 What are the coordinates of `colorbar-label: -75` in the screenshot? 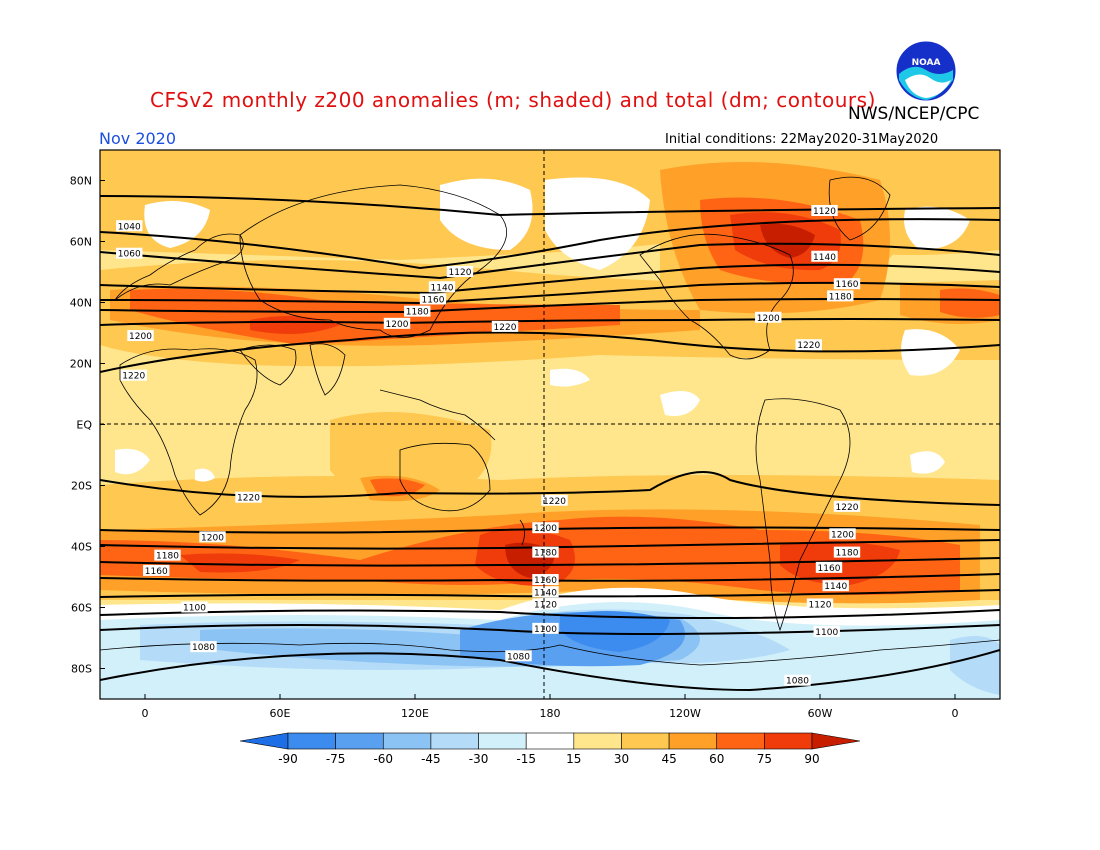 It's located at (336, 759).